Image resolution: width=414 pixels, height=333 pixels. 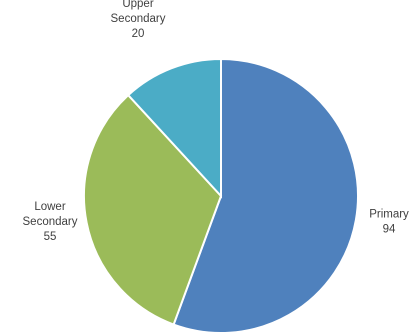 I want to click on pie-slice-upper-secondary, so click(x=174, y=128).